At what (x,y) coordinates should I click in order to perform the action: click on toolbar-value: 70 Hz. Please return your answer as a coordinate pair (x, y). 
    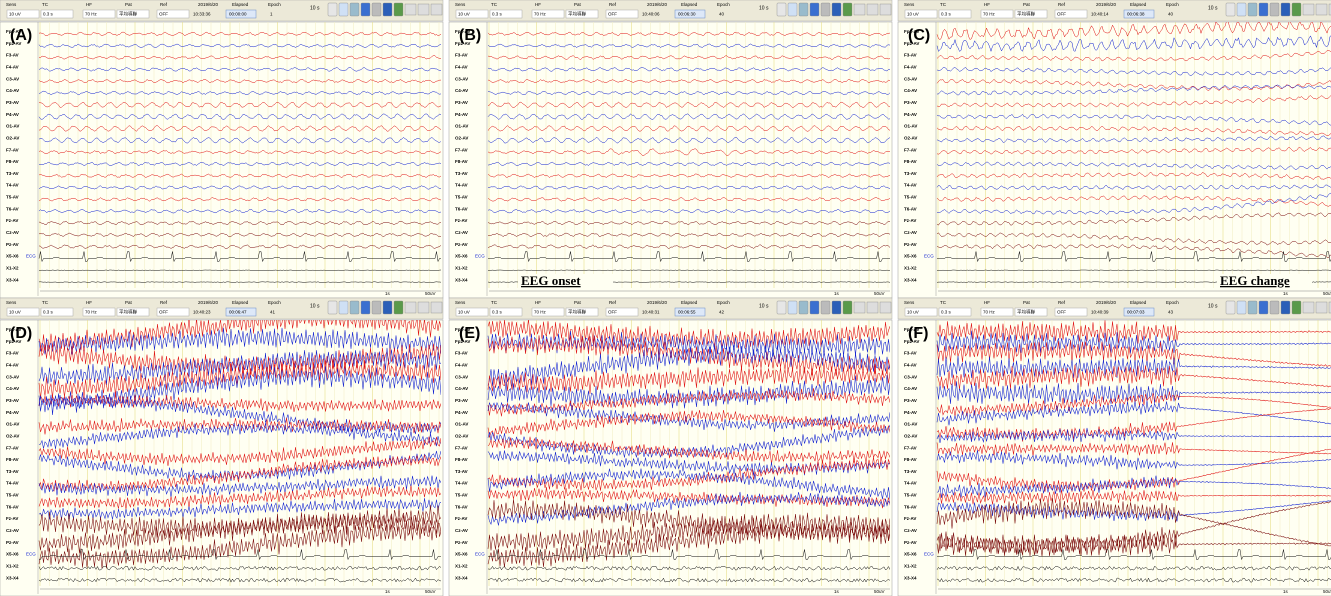
    Looking at the image, I should click on (989, 14).